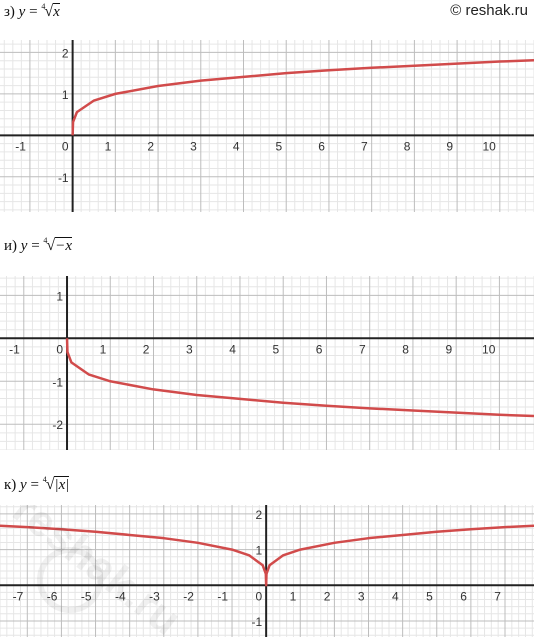 The width and height of the screenshot is (534, 637). I want to click on x-tick-label: -7, so click(18, 596).